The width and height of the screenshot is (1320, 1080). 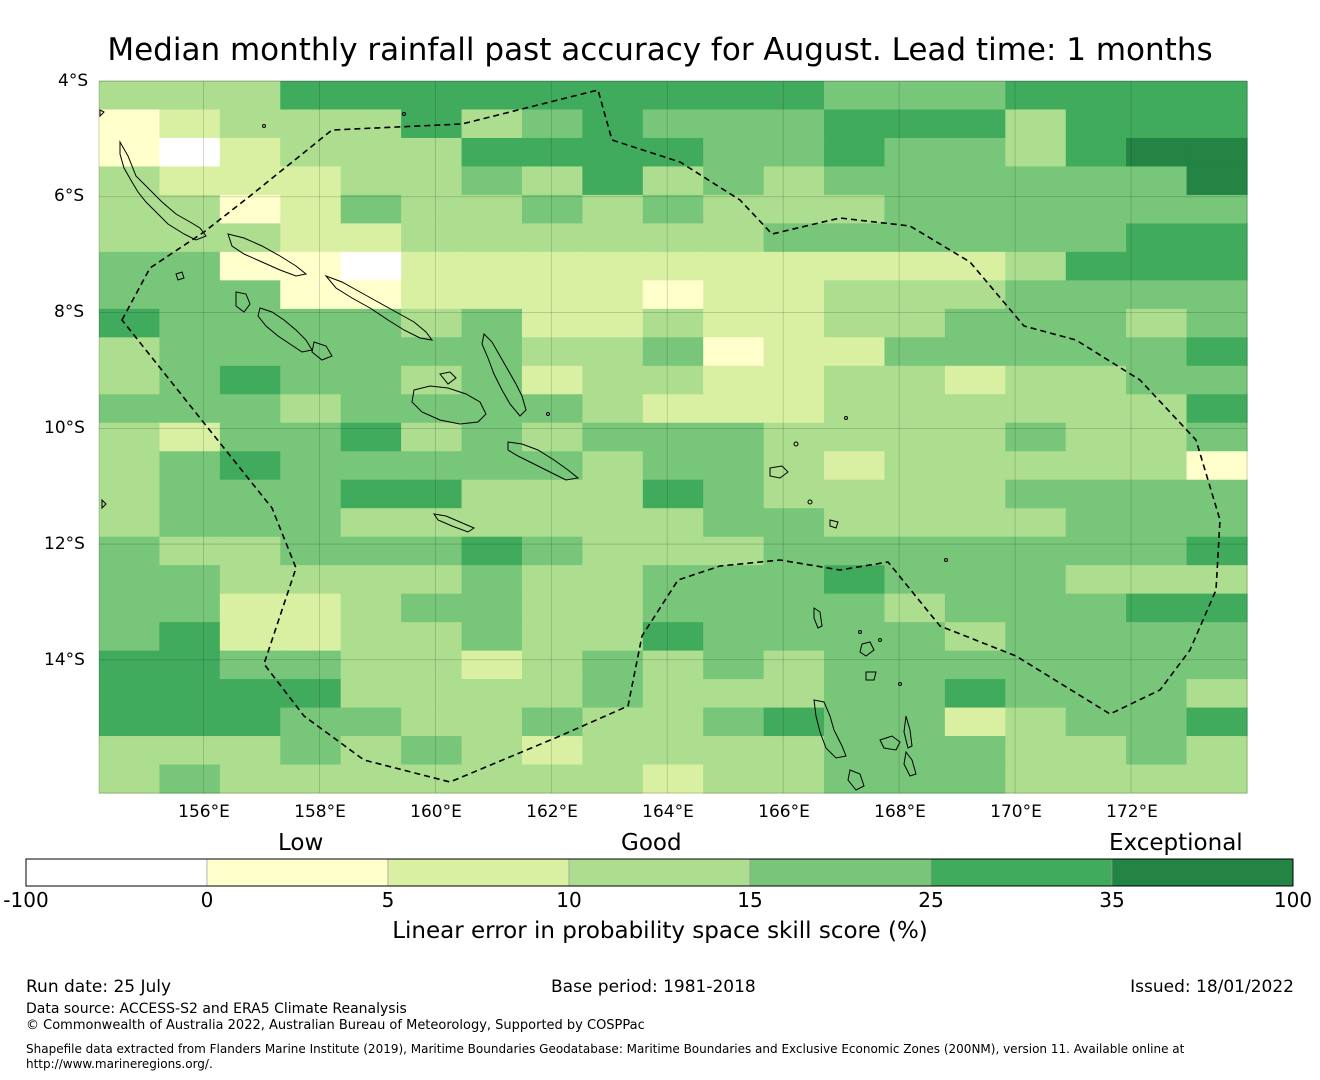 I want to click on island-santa-isabel, so click(x=379, y=307).